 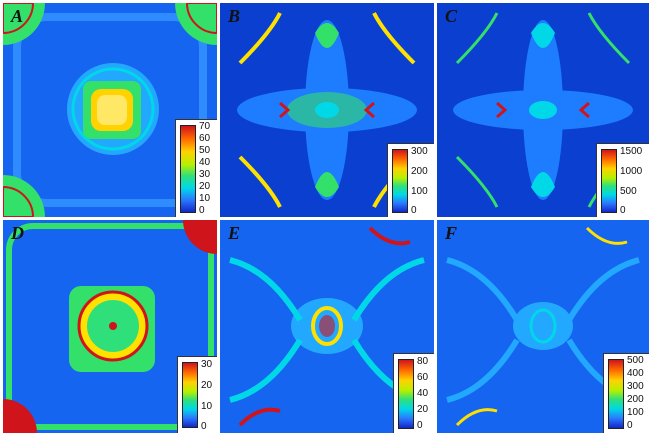 I want to click on colorbar-tick: 50, so click(x=205, y=150).